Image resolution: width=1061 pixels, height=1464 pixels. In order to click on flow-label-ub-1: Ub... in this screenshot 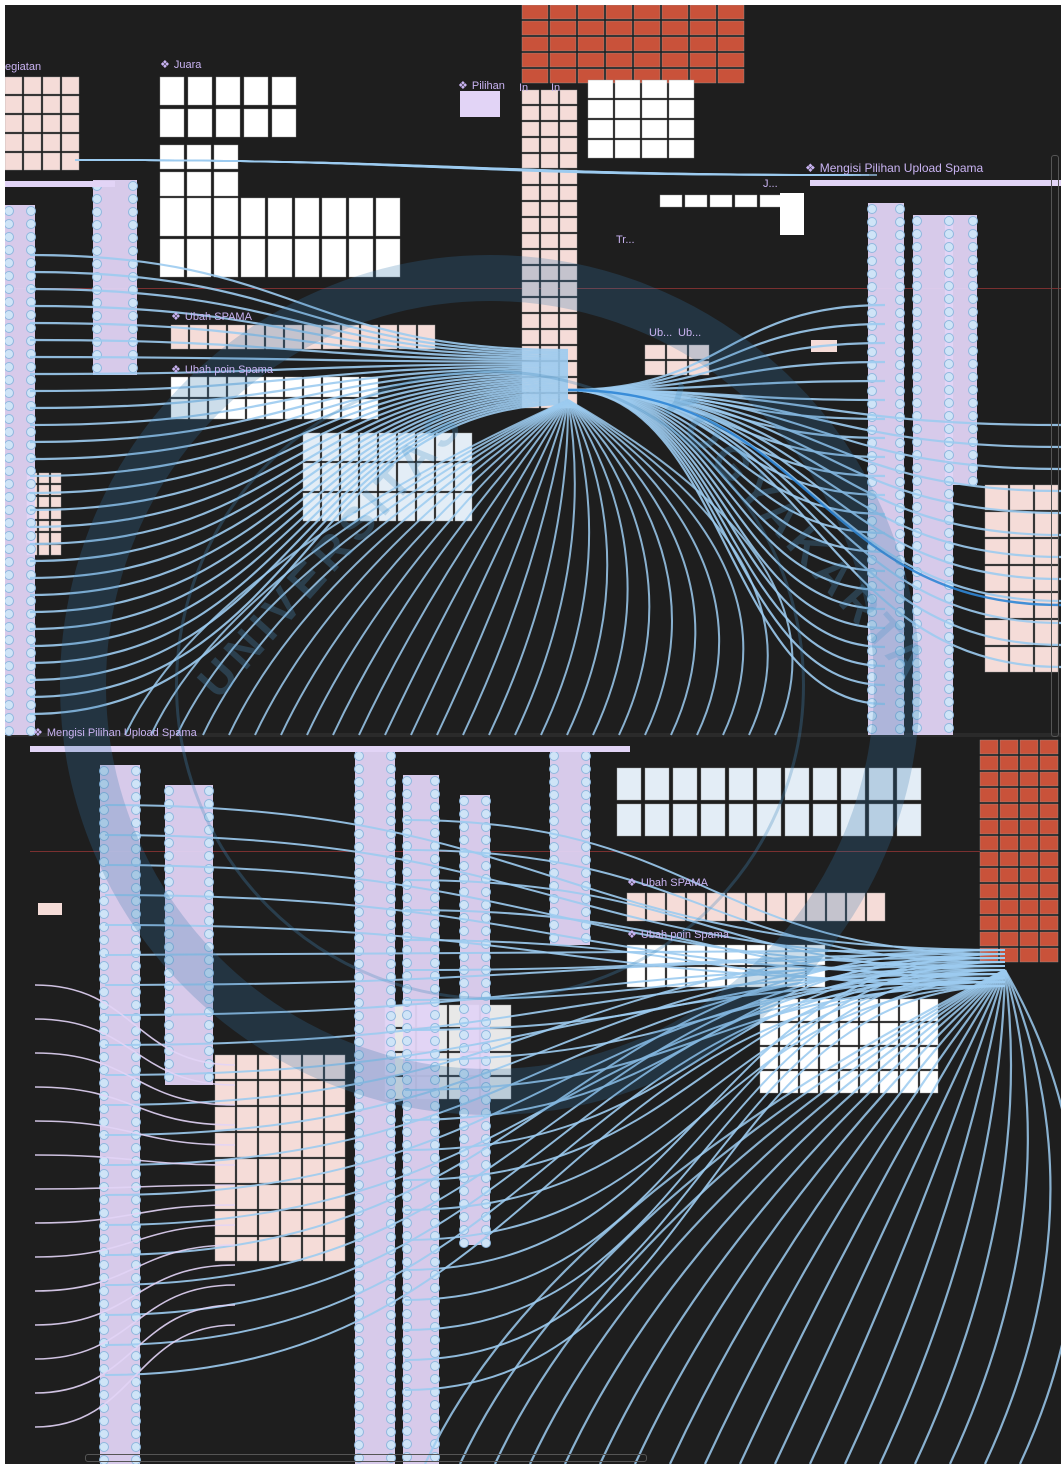, I will do `click(661, 333)`.